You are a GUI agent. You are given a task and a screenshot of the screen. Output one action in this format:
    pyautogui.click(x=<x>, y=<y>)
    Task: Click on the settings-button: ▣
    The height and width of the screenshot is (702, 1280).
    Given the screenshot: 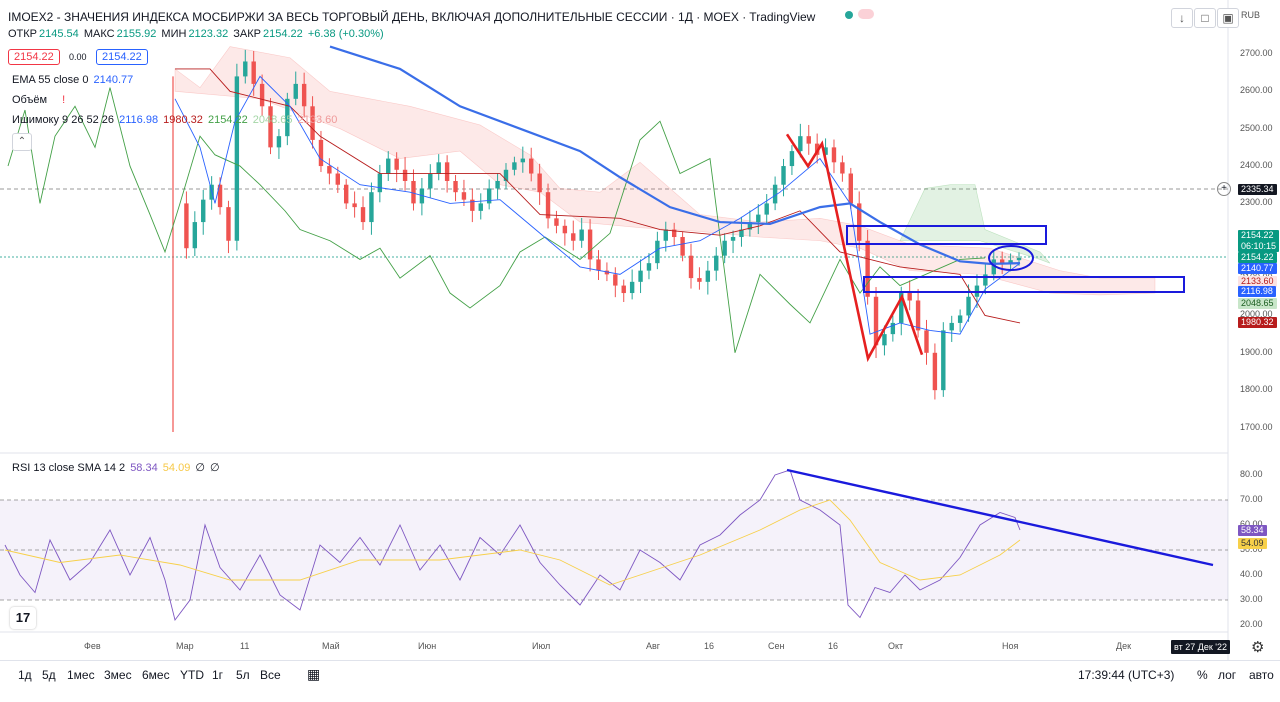 What is the action you would take?
    pyautogui.click(x=1228, y=18)
    